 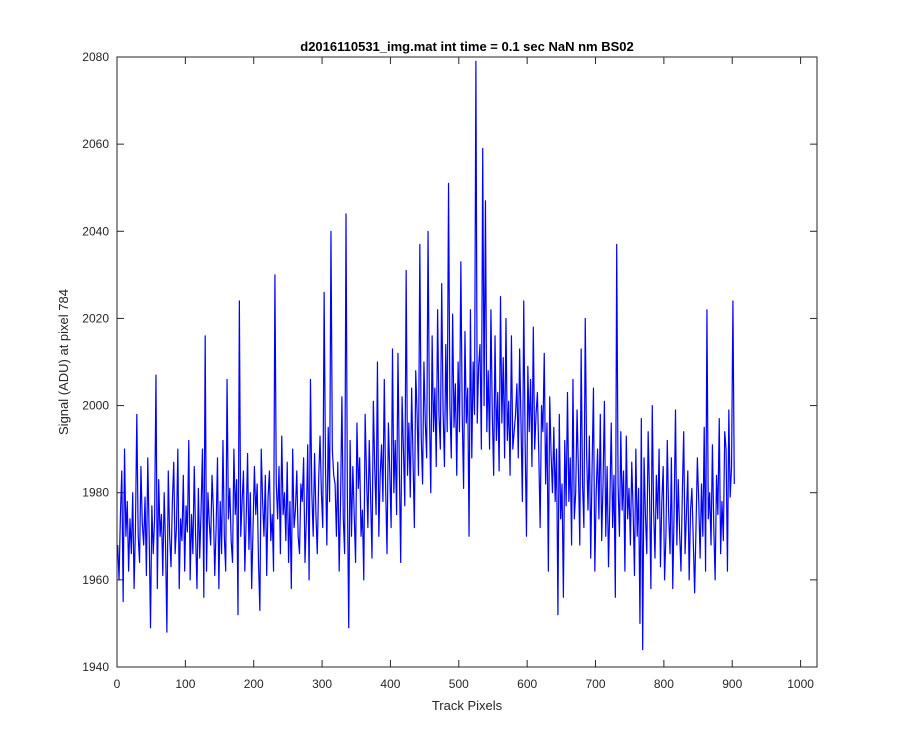 What do you see at coordinates (95, 493) in the screenshot?
I see `y-tick-label: 1980` at bounding box center [95, 493].